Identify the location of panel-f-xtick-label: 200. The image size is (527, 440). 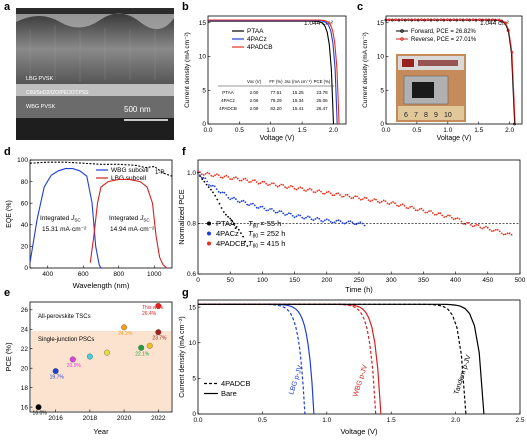
(326, 280).